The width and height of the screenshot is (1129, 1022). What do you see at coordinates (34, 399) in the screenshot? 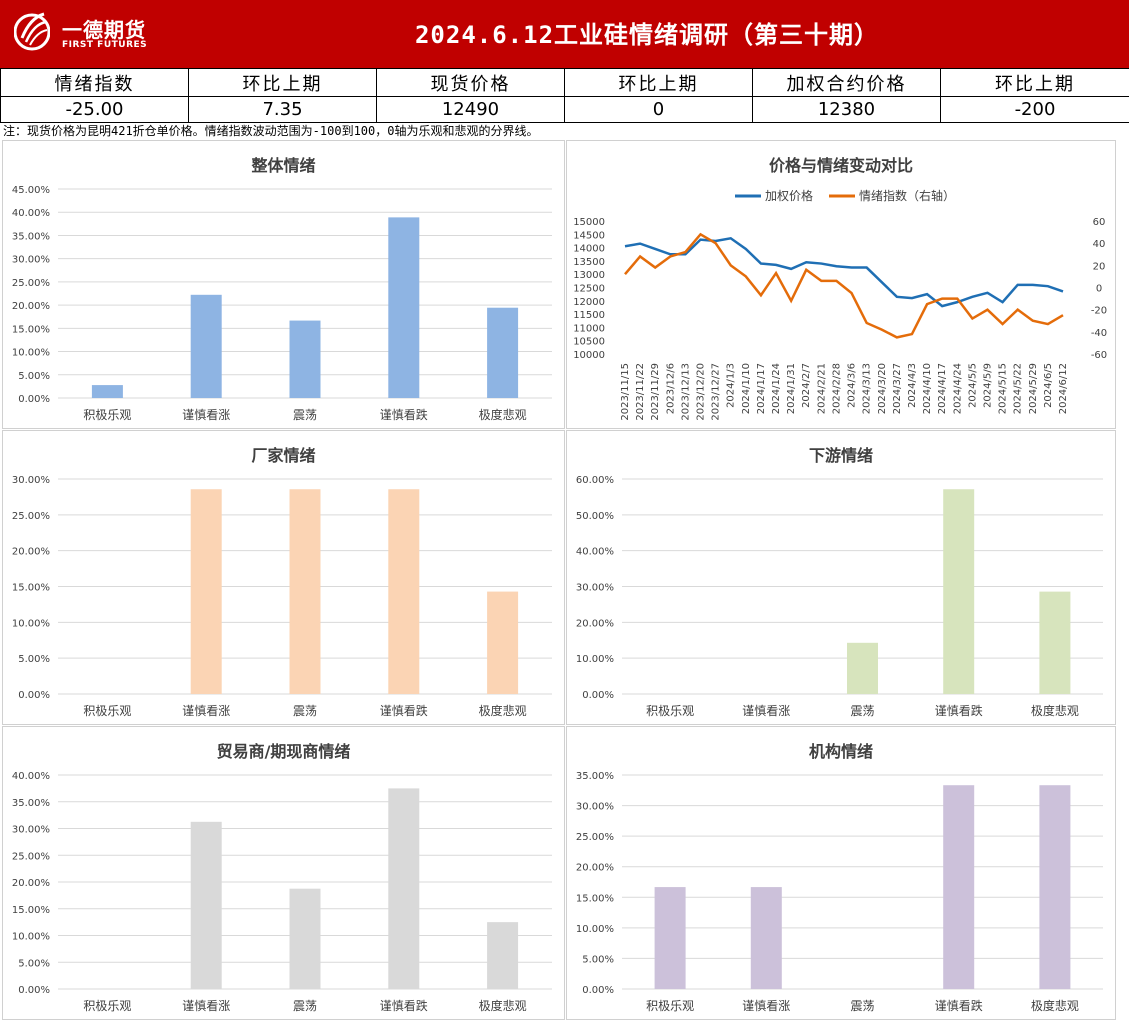
I see `overall-y-tick-label: 0.00%` at bounding box center [34, 399].